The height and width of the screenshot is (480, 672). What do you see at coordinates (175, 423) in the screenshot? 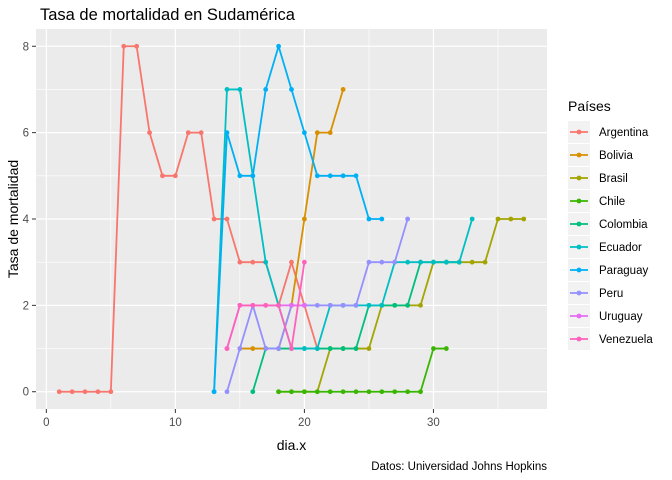
I see `x-tick-label: 10` at bounding box center [175, 423].